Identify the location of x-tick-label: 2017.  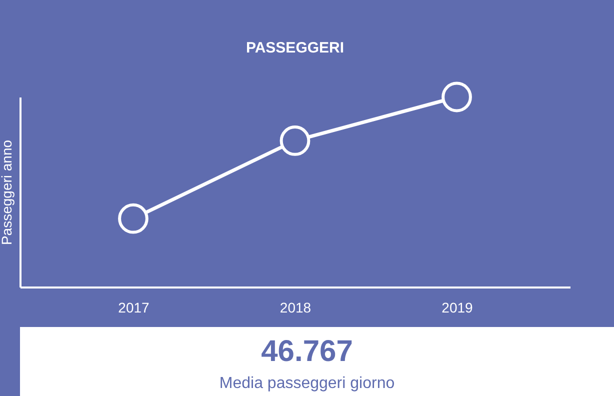
(134, 308).